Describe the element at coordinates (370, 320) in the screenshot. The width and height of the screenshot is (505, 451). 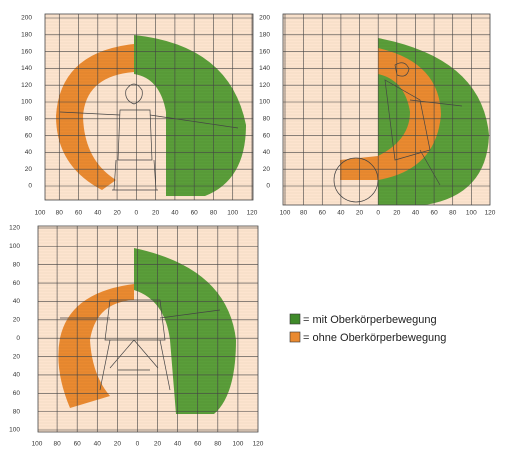
I see `legend-label: = mit Oberkörperbewegung` at that location.